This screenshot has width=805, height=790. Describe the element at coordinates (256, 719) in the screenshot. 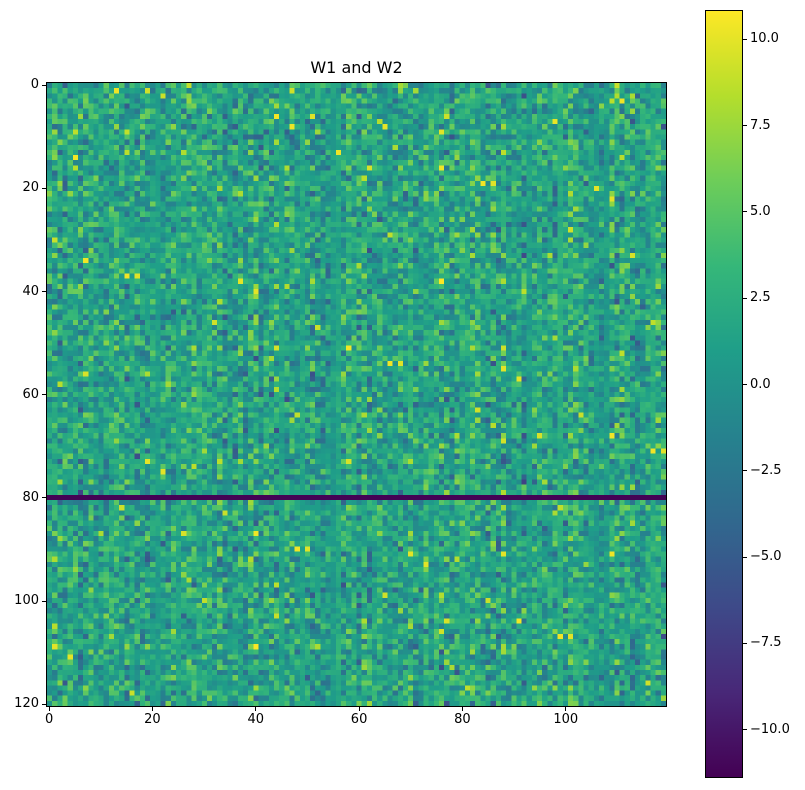

I see `x-tick-label: 40` at that location.